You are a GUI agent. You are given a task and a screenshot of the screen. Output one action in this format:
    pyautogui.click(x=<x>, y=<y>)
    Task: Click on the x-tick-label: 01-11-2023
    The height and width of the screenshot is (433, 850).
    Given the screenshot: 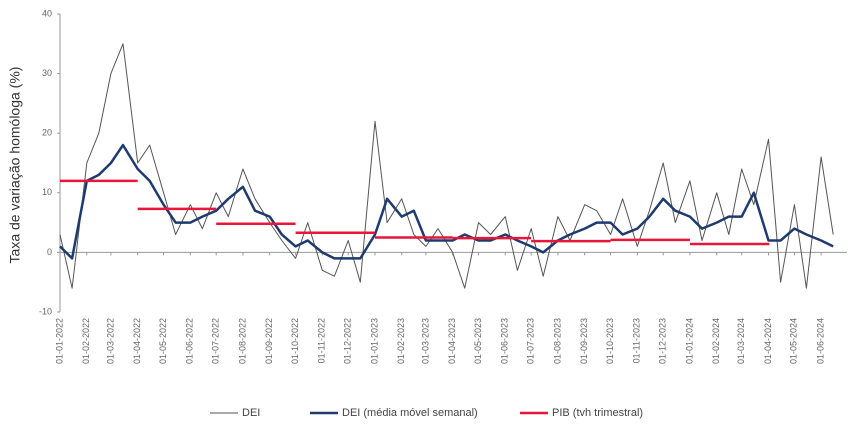 What is the action you would take?
    pyautogui.click(x=637, y=340)
    